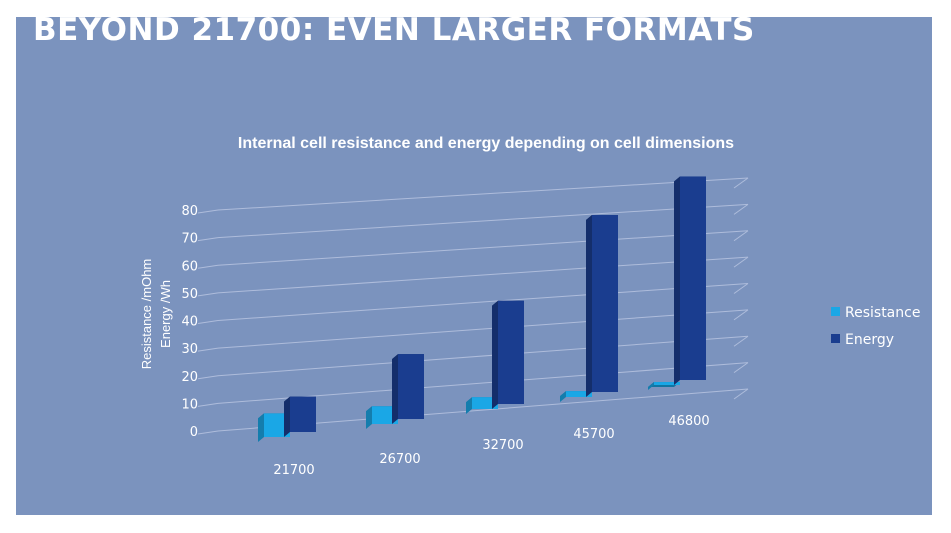 Image resolution: width=951 pixels, height=533 pixels. I want to click on y-axis-title-line-1: Resistance /mOhm, so click(146, 314).